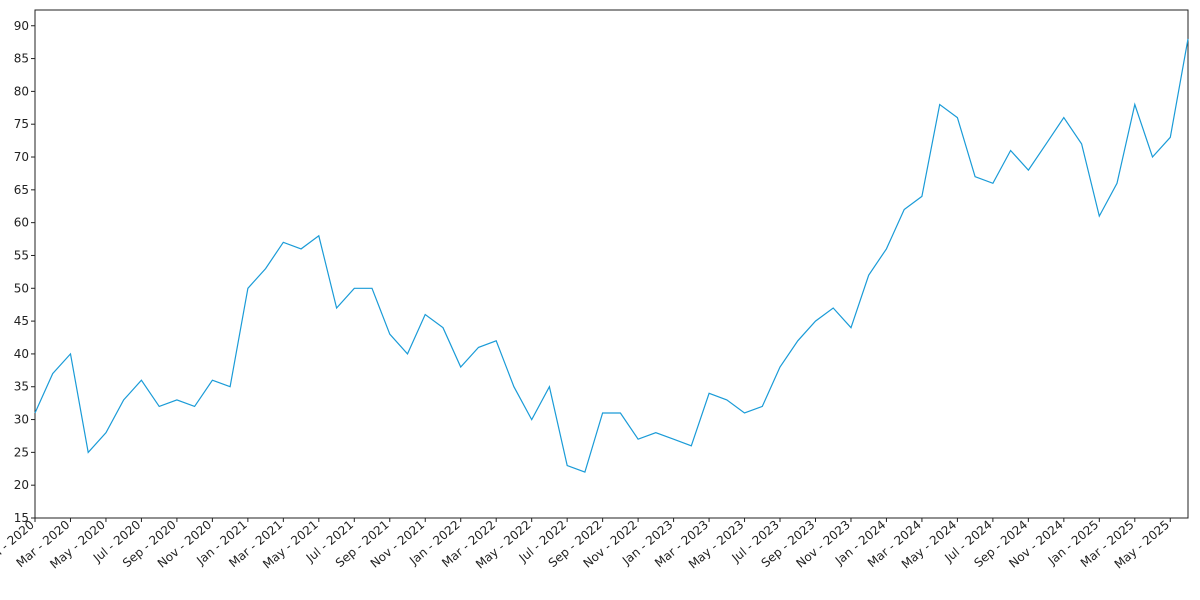 The height and width of the screenshot is (600, 1200). Describe the element at coordinates (21, 91) in the screenshot. I see `y-tick-label: 80` at that location.